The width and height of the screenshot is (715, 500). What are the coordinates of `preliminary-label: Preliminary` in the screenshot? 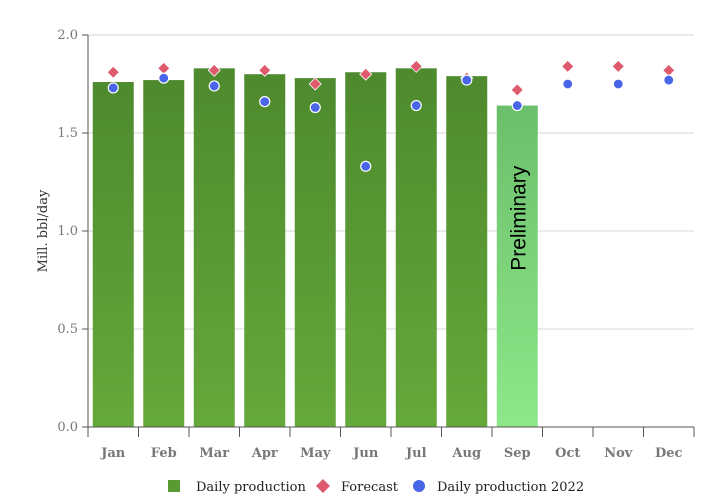 It's located at (518, 218).